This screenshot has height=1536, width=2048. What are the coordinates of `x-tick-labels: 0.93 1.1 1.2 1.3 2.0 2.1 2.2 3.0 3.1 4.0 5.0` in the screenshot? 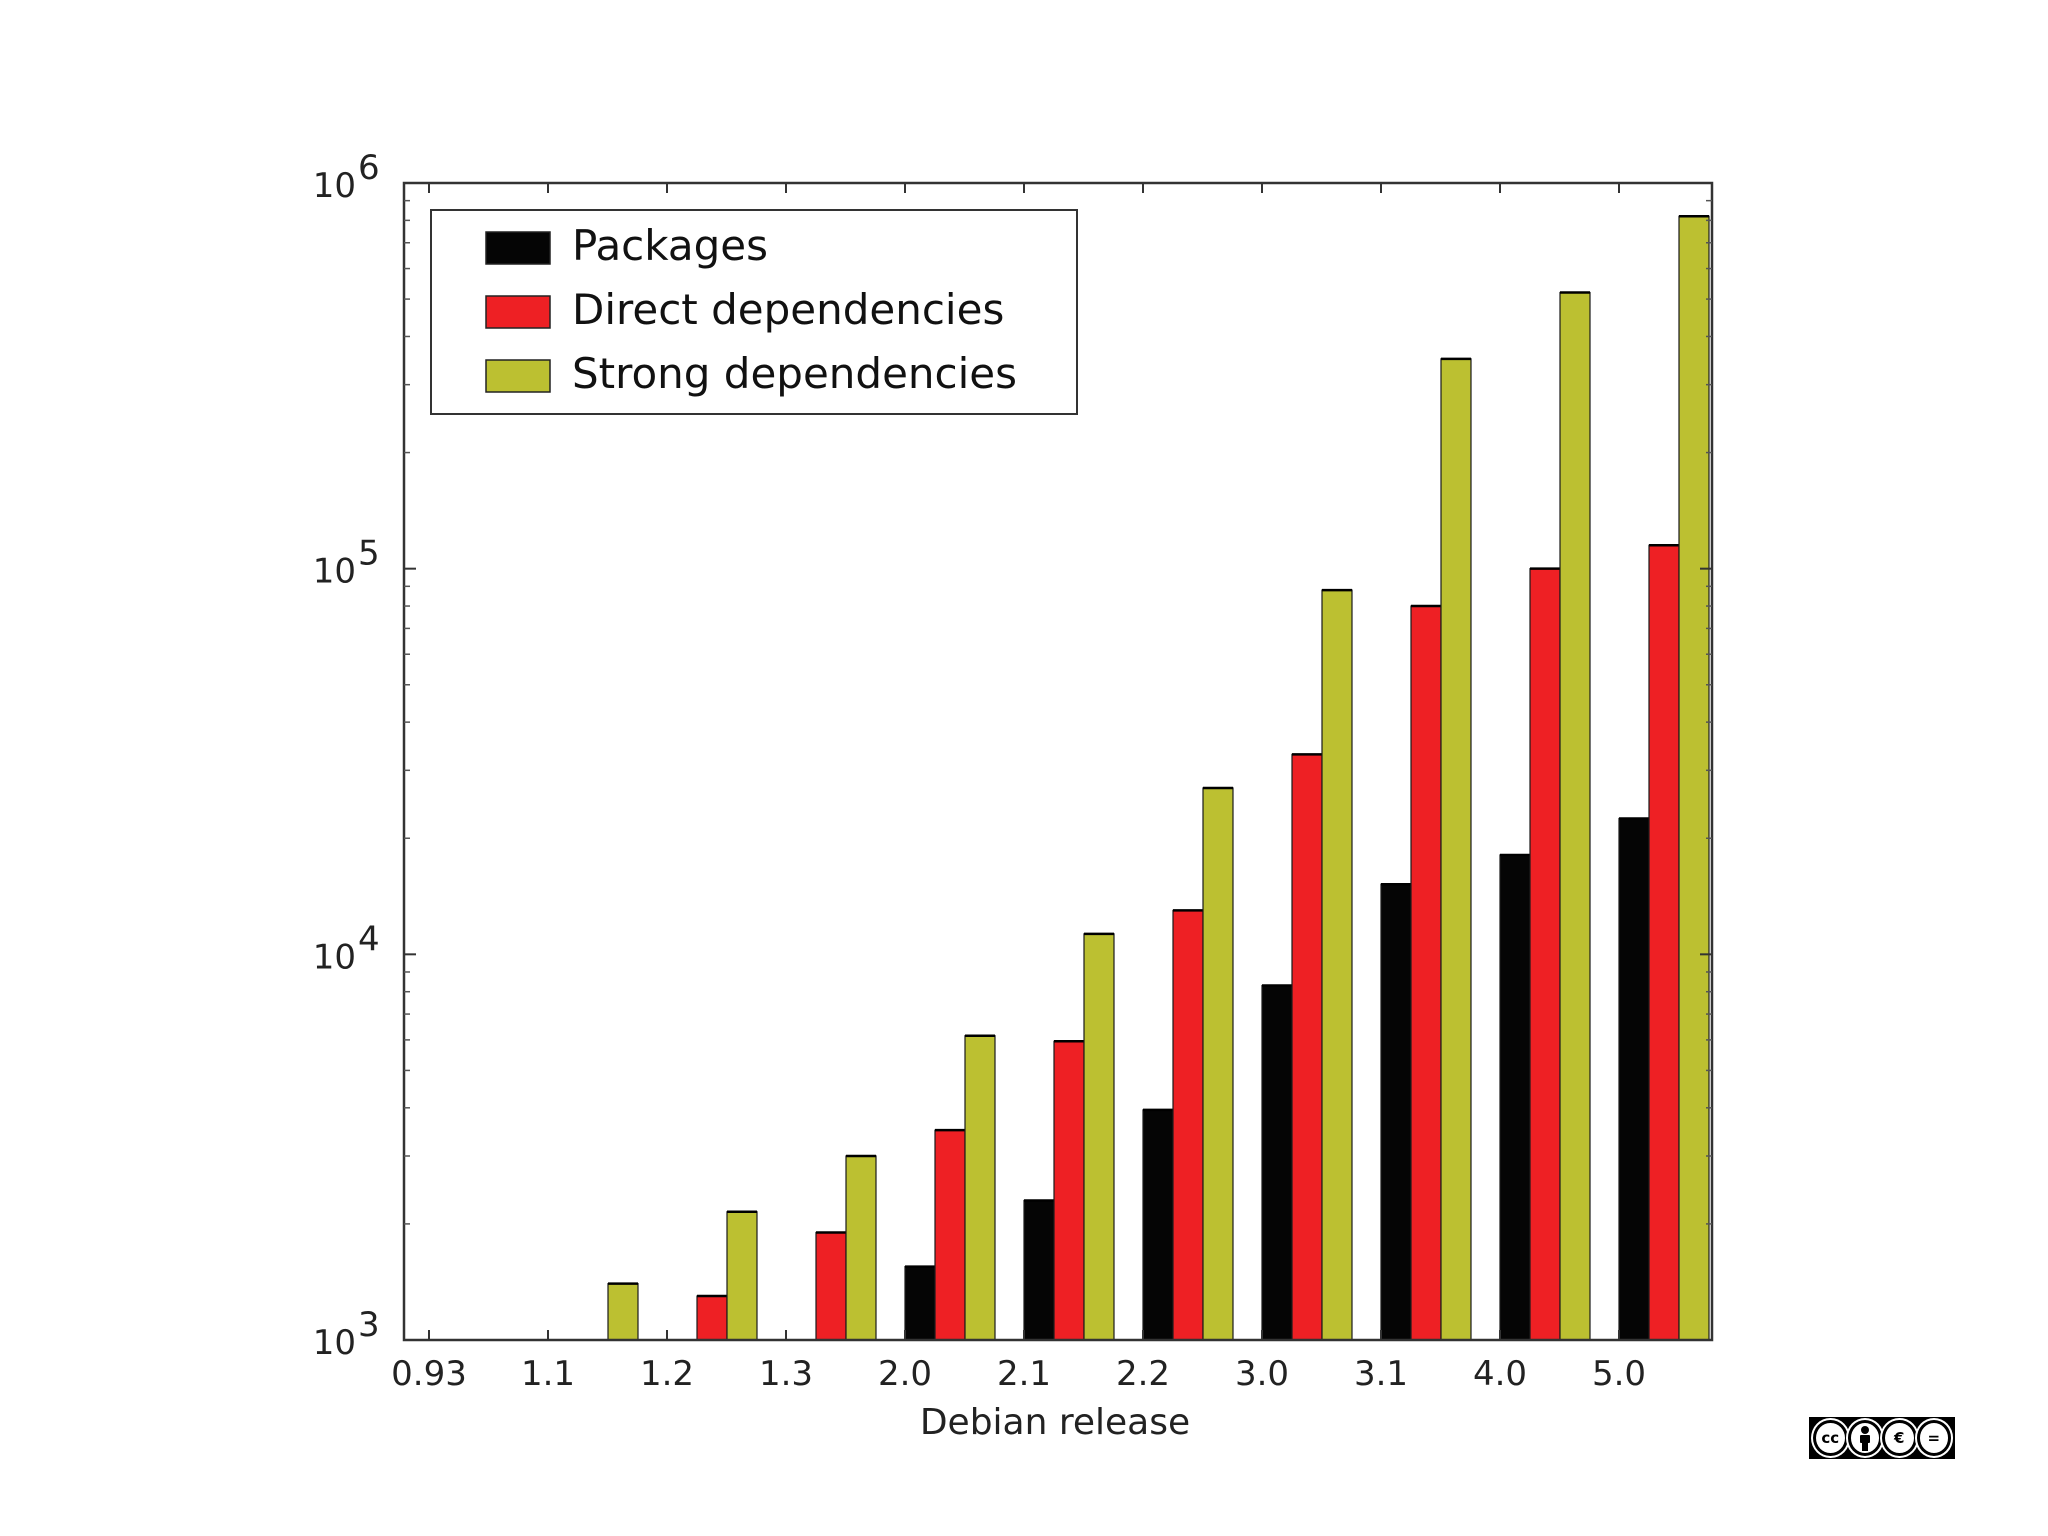 It's located at (1018, 1374).